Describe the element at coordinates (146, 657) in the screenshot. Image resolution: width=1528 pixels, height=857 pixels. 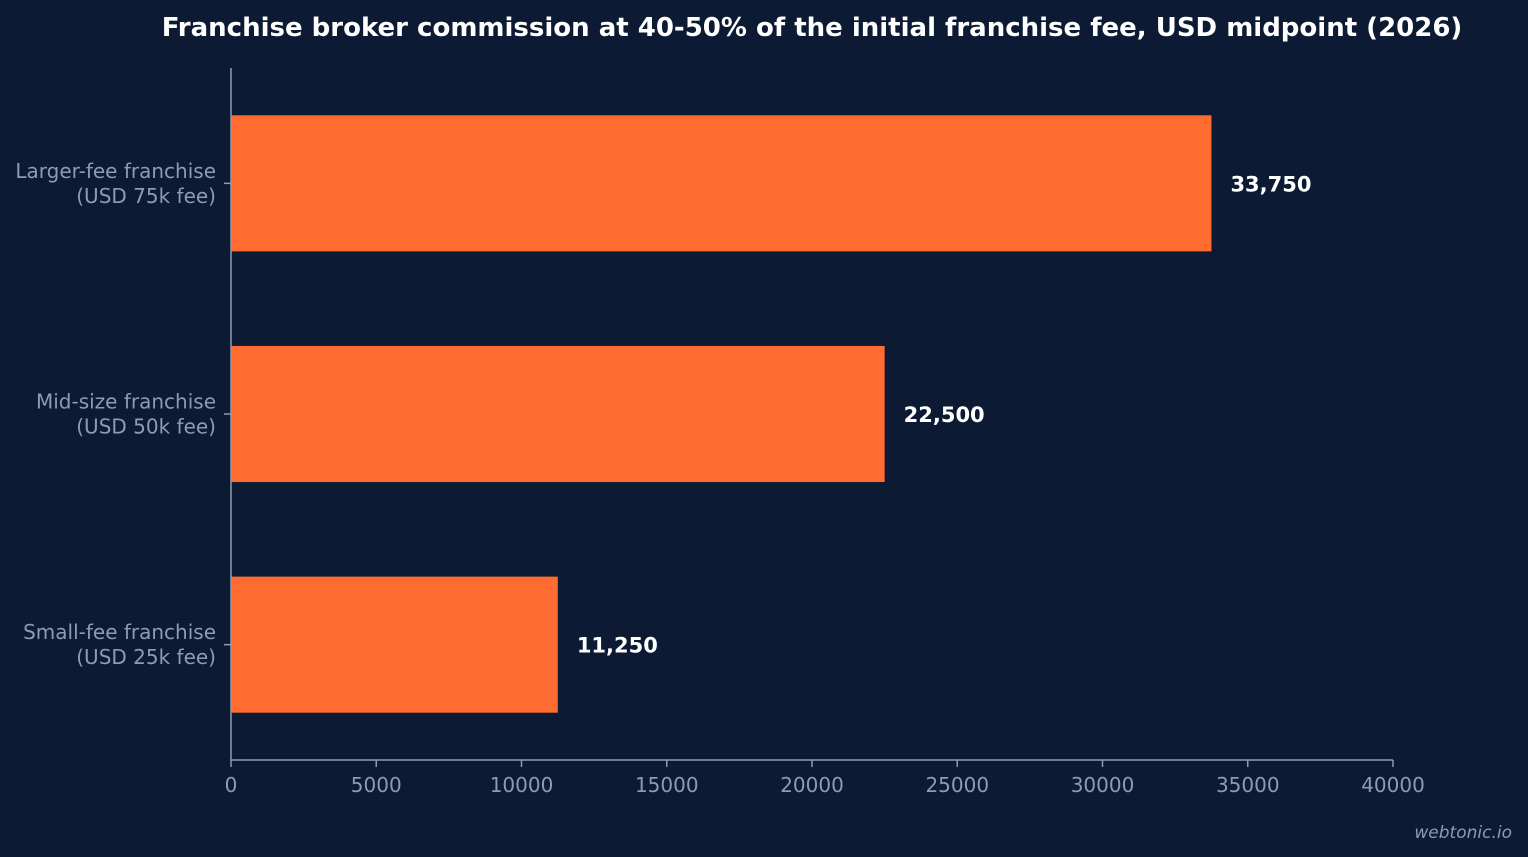
I see `y-tick-label: (USD 25k fee)` at that location.